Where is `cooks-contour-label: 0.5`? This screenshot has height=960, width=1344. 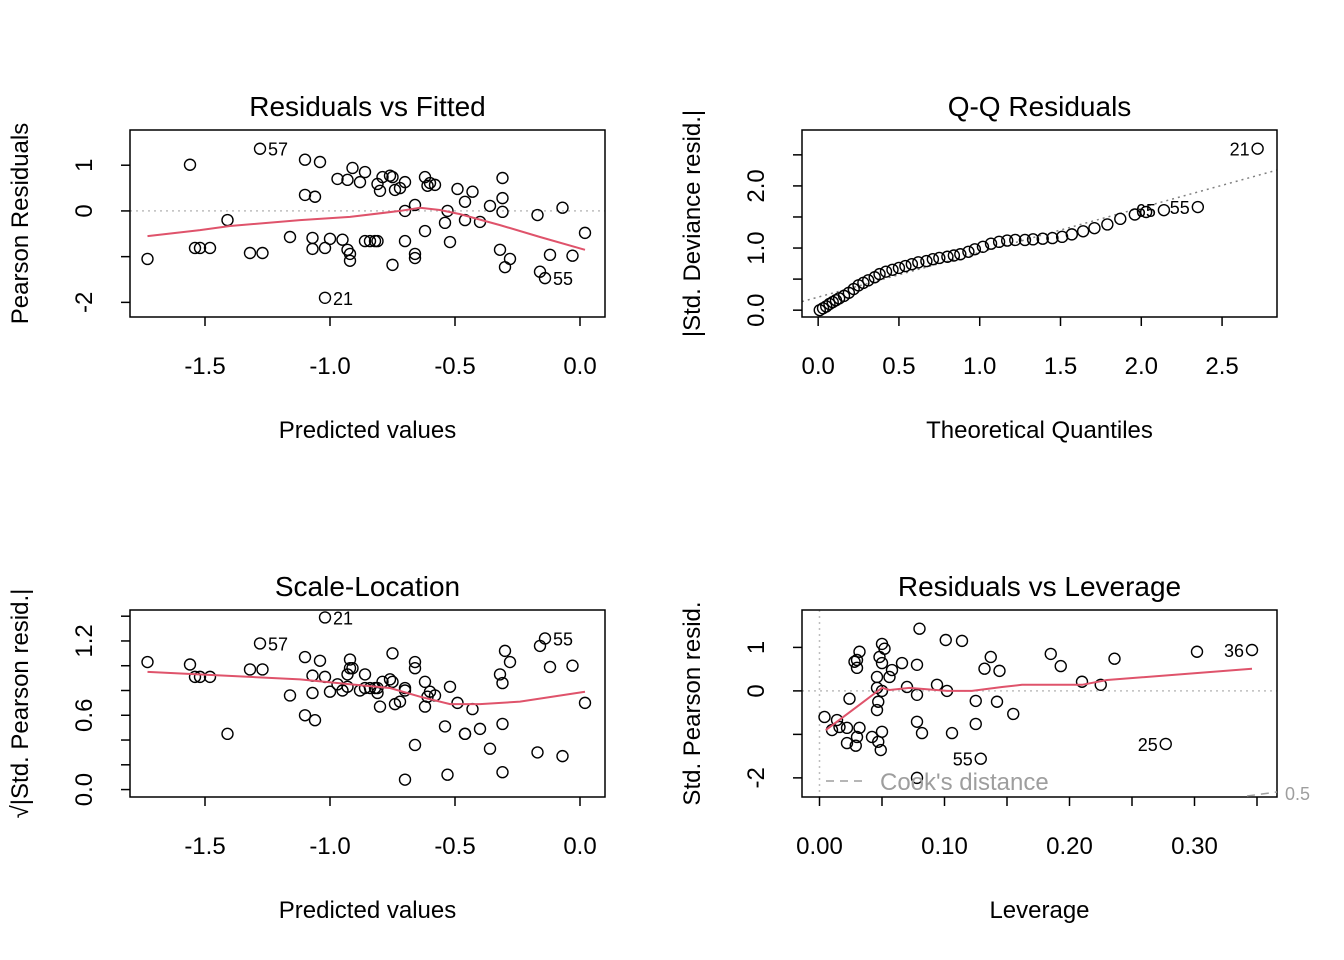
cooks-contour-label: 0.5 is located at coordinates (1297, 794).